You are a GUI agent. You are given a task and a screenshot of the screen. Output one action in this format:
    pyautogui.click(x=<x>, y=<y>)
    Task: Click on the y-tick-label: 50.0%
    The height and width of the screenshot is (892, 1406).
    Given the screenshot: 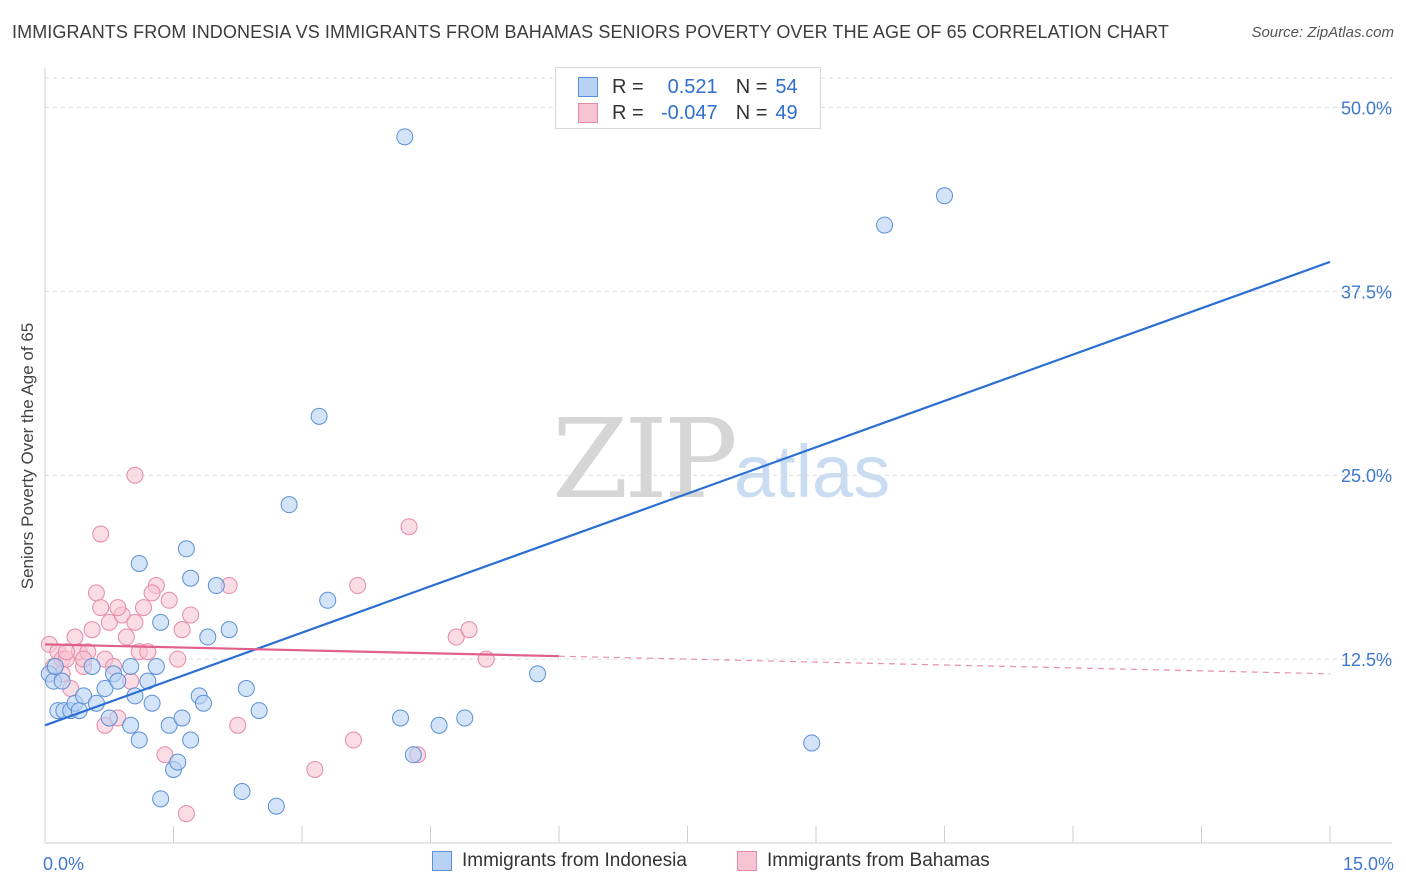 What is the action you would take?
    pyautogui.click(x=1366, y=108)
    